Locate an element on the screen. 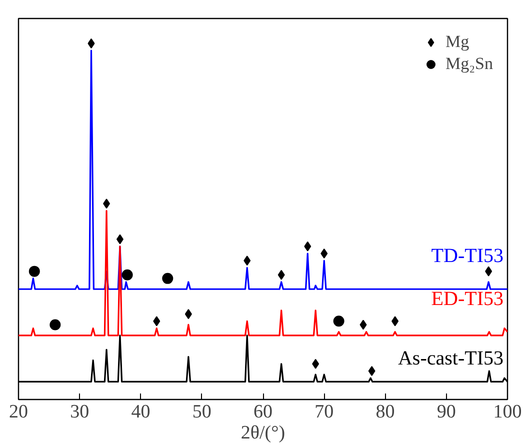  x-tick-label: 20 is located at coordinates (18, 412).